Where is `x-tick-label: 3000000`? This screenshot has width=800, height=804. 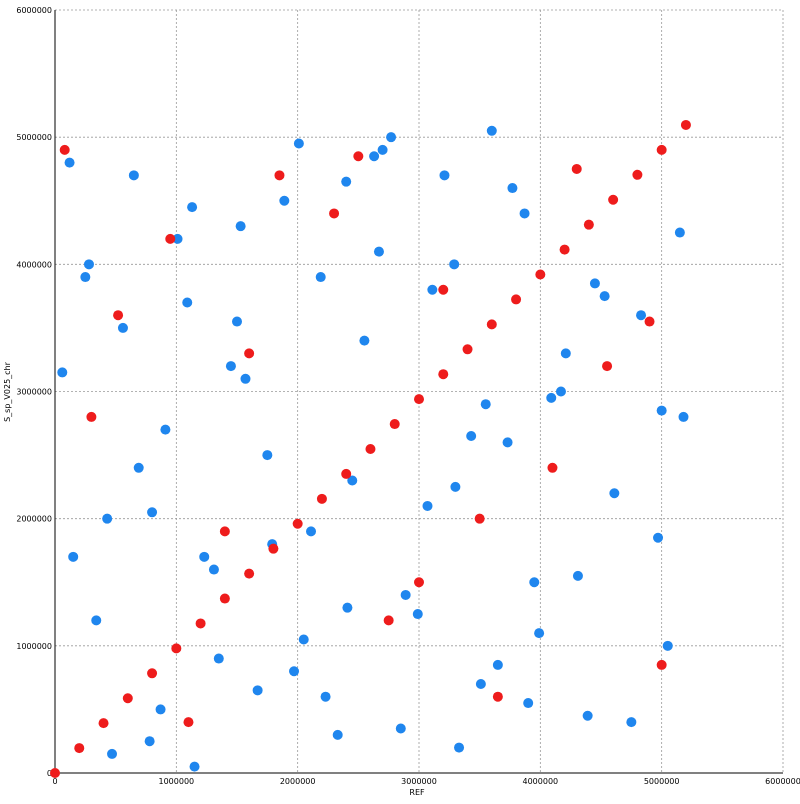
x-tick-label: 3000000 is located at coordinates (419, 781).